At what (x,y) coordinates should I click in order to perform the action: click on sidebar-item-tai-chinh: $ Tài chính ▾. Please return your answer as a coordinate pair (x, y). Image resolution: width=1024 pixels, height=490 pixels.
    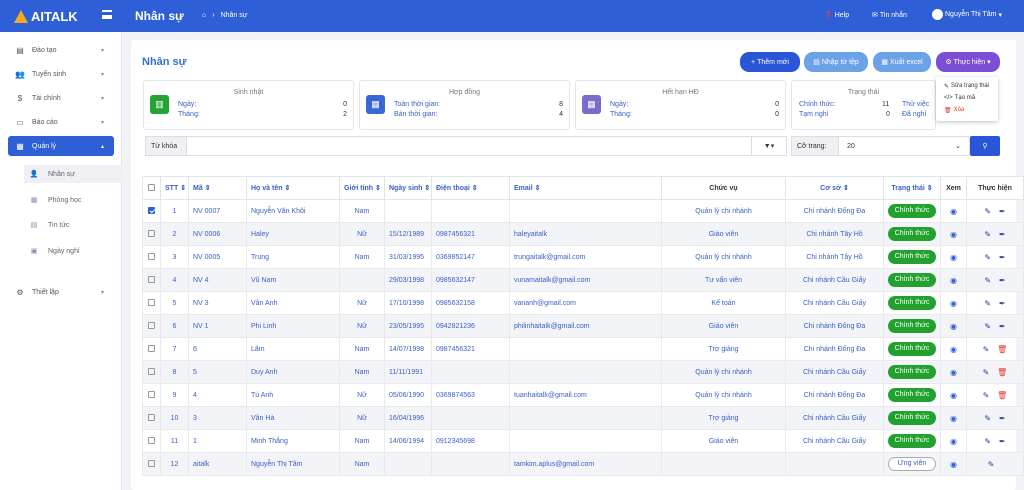
    Looking at the image, I should click on (61, 98).